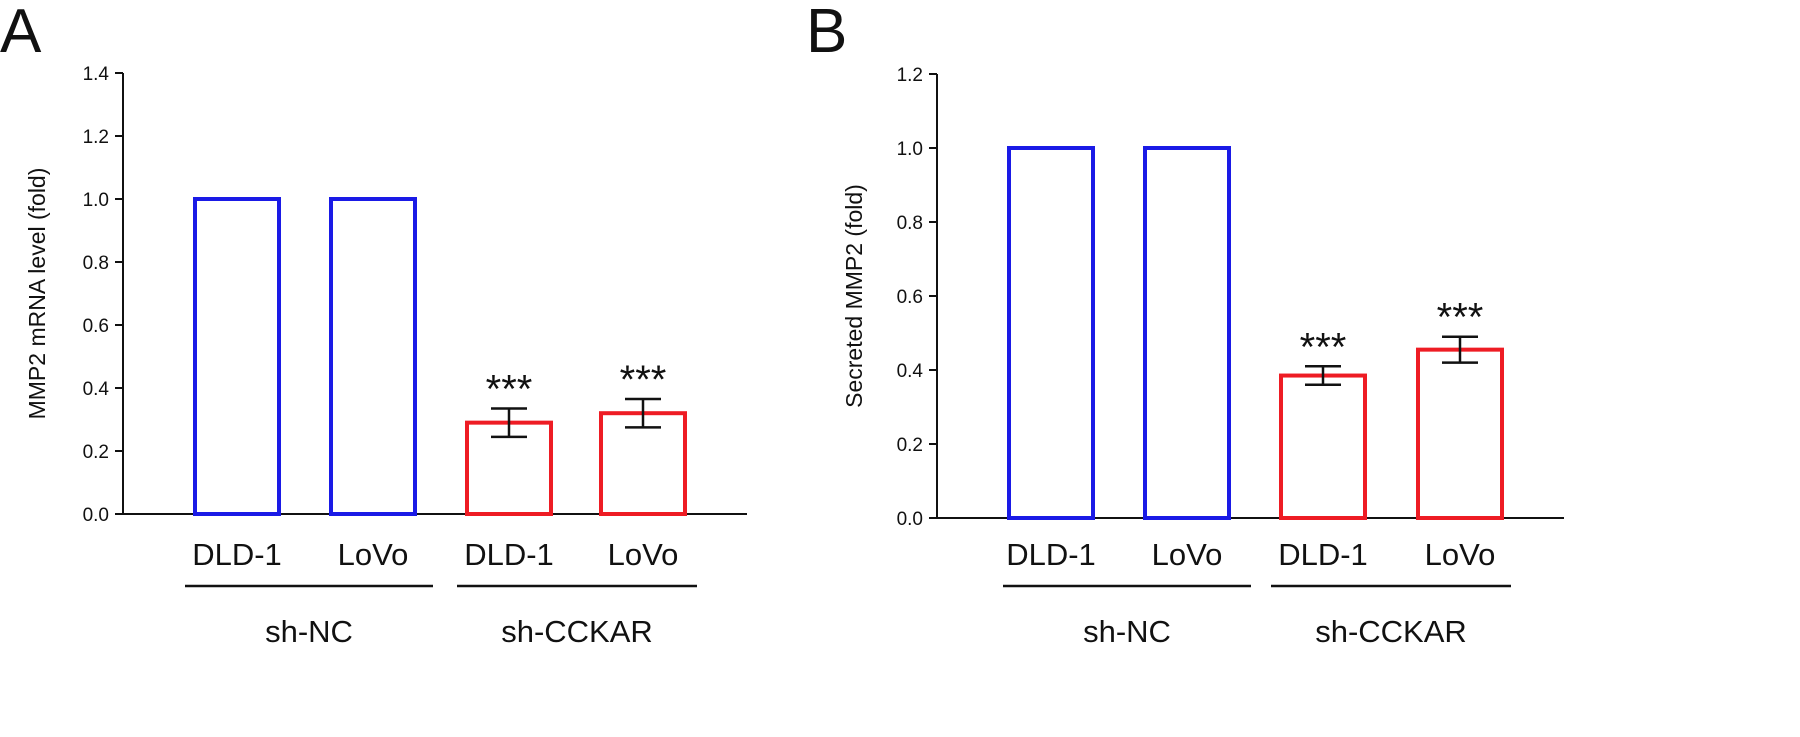 This screenshot has width=1800, height=737. I want to click on panel-letter: B, so click(826, 33).